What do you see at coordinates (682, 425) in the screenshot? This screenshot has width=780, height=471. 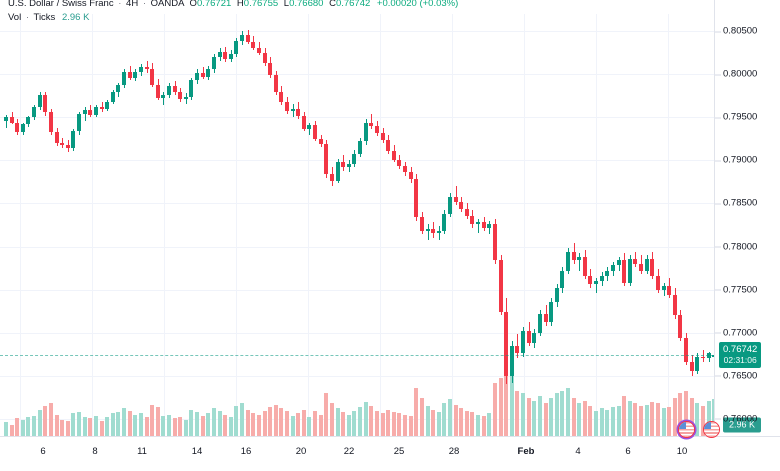 I see `flag-canton` at bounding box center [682, 425].